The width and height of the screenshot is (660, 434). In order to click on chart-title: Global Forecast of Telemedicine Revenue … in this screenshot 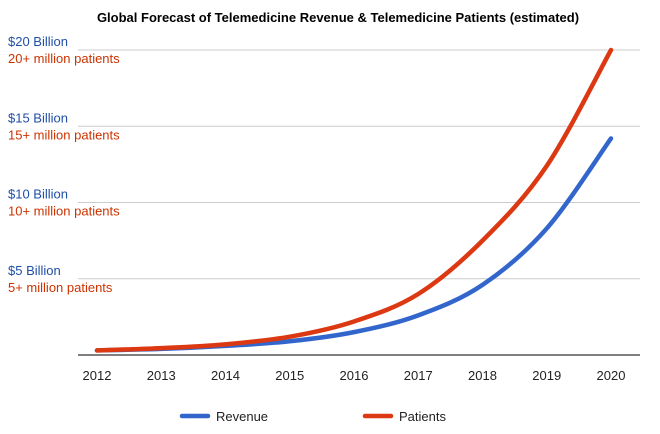, I will do `click(338, 17)`.